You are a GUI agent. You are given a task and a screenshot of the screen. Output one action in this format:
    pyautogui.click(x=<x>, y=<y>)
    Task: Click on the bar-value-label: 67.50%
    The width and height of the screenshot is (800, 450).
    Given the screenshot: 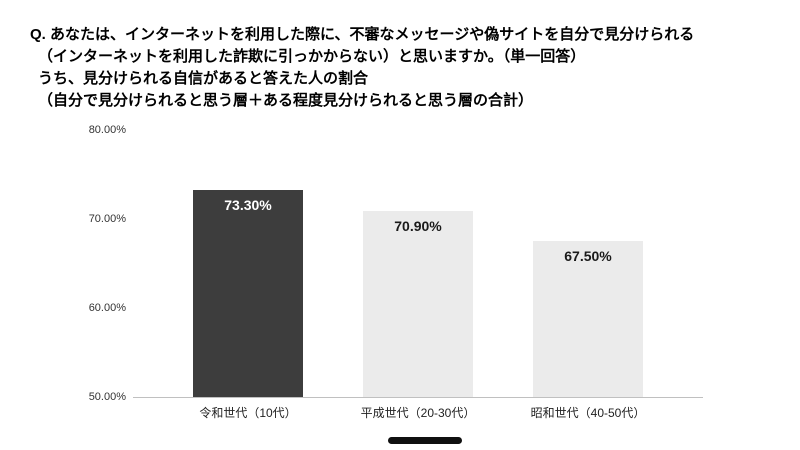 What is the action you would take?
    pyautogui.click(x=588, y=256)
    